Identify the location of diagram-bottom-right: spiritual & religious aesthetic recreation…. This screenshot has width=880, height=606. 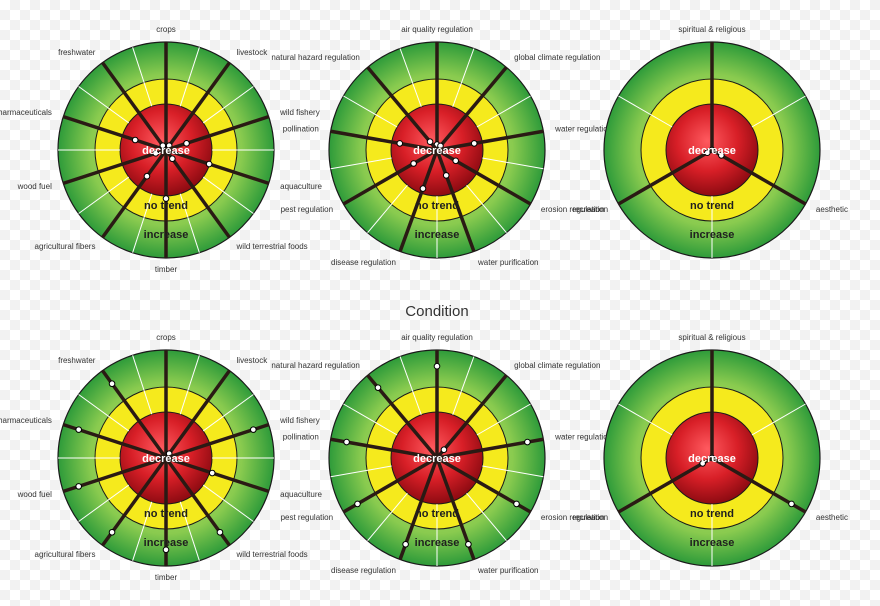
(710, 450).